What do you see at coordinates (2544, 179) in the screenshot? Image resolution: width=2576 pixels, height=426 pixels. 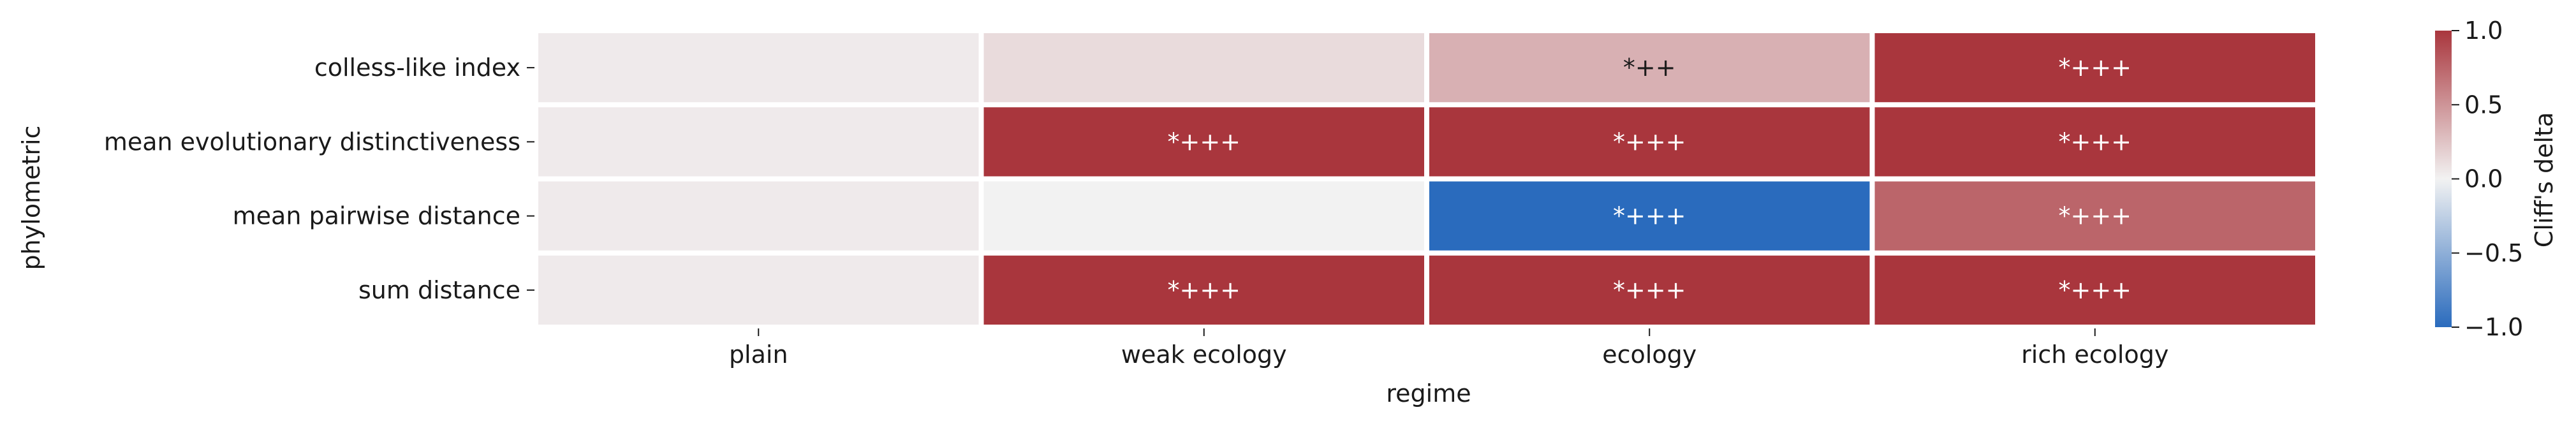 I see `colorbar-label: Cliff's delta` at bounding box center [2544, 179].